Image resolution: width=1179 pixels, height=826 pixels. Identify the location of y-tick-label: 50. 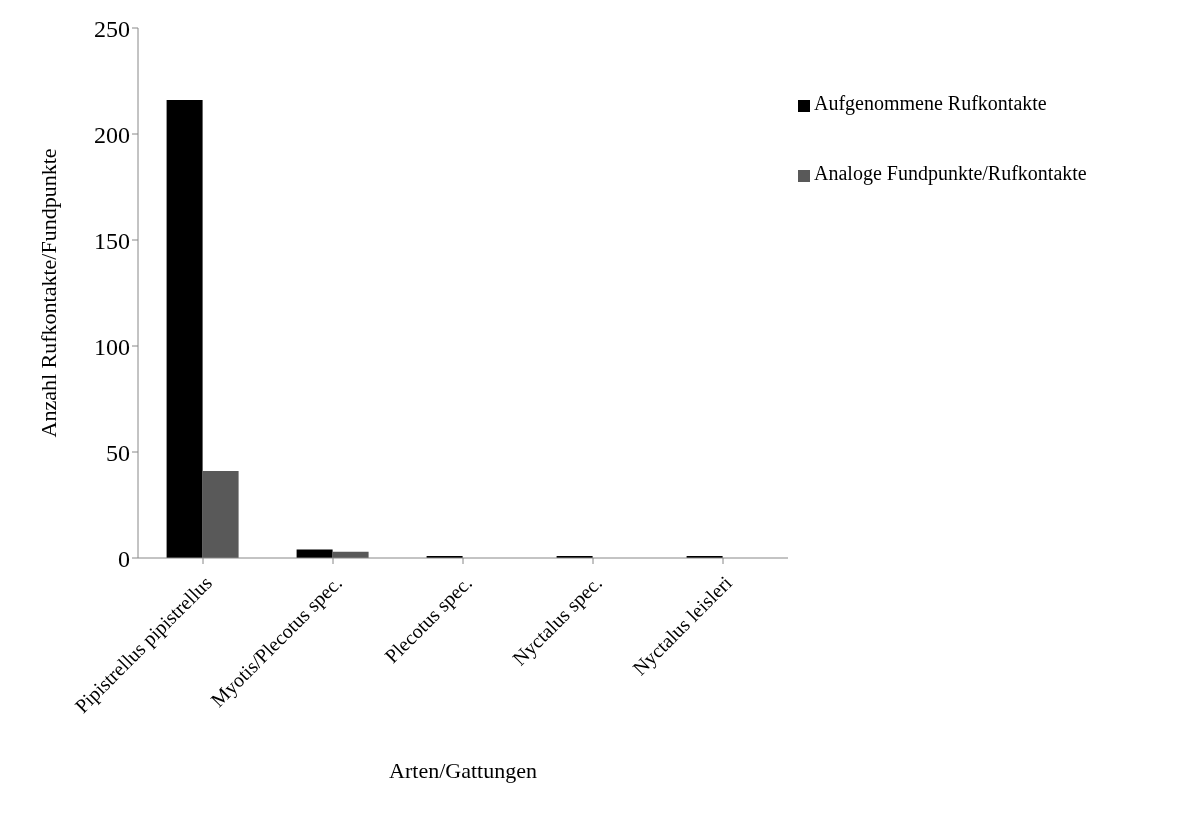
(118, 452).